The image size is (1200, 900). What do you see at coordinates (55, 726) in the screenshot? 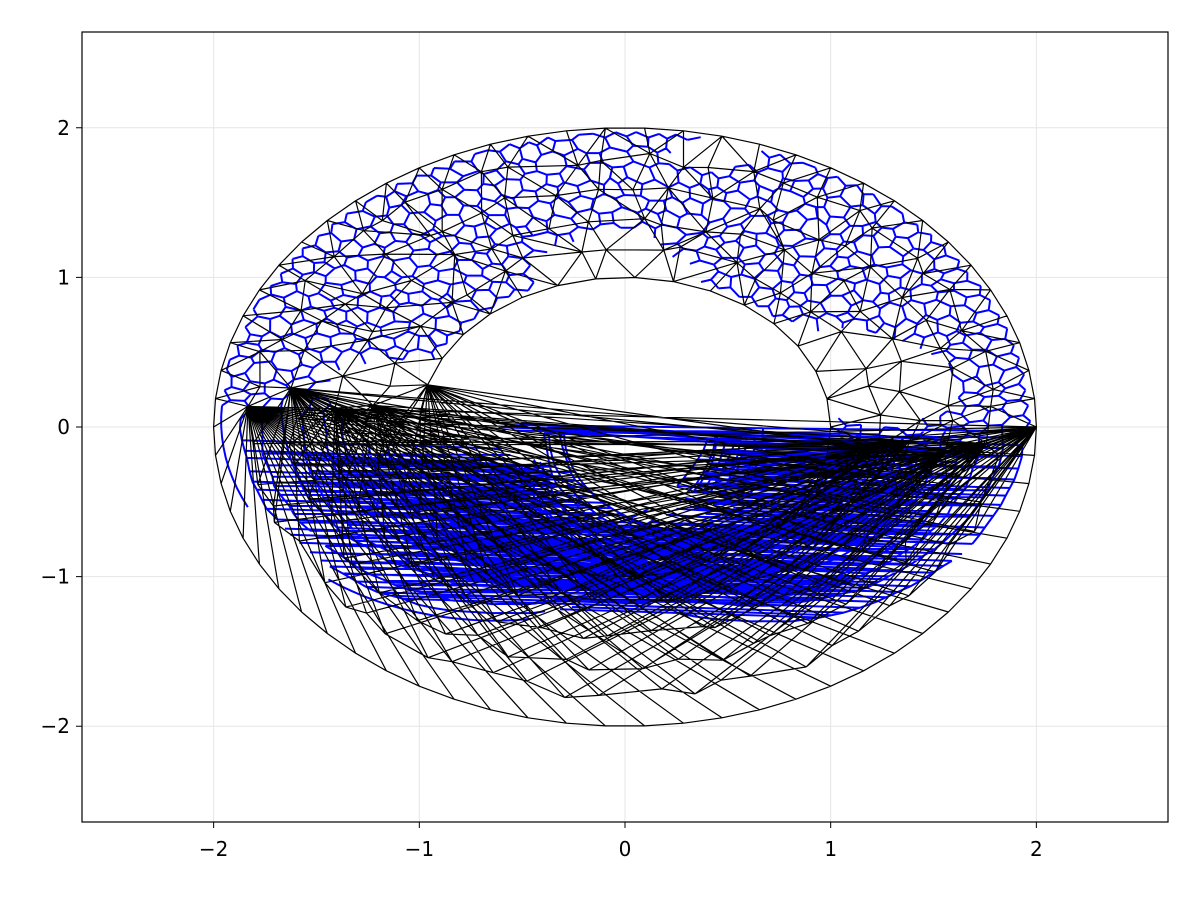
I see `y-tick-label: −2` at bounding box center [55, 726].